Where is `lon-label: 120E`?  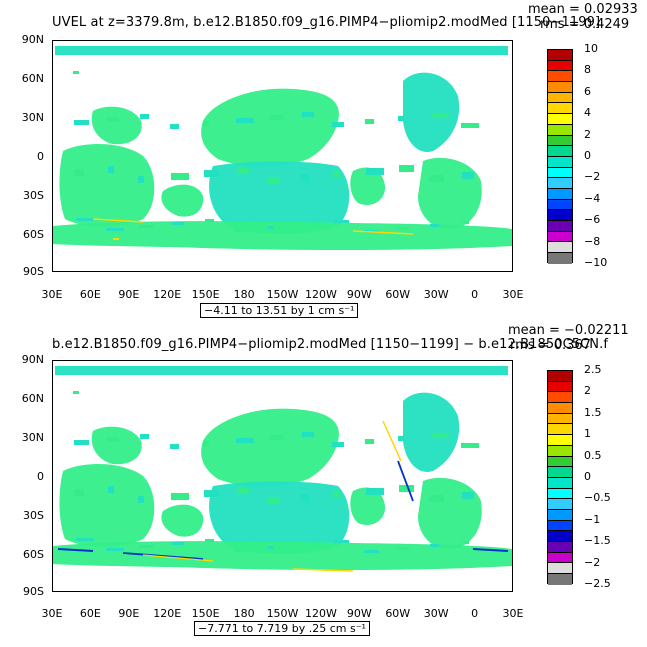
lon-label: 120E is located at coordinates (167, 613).